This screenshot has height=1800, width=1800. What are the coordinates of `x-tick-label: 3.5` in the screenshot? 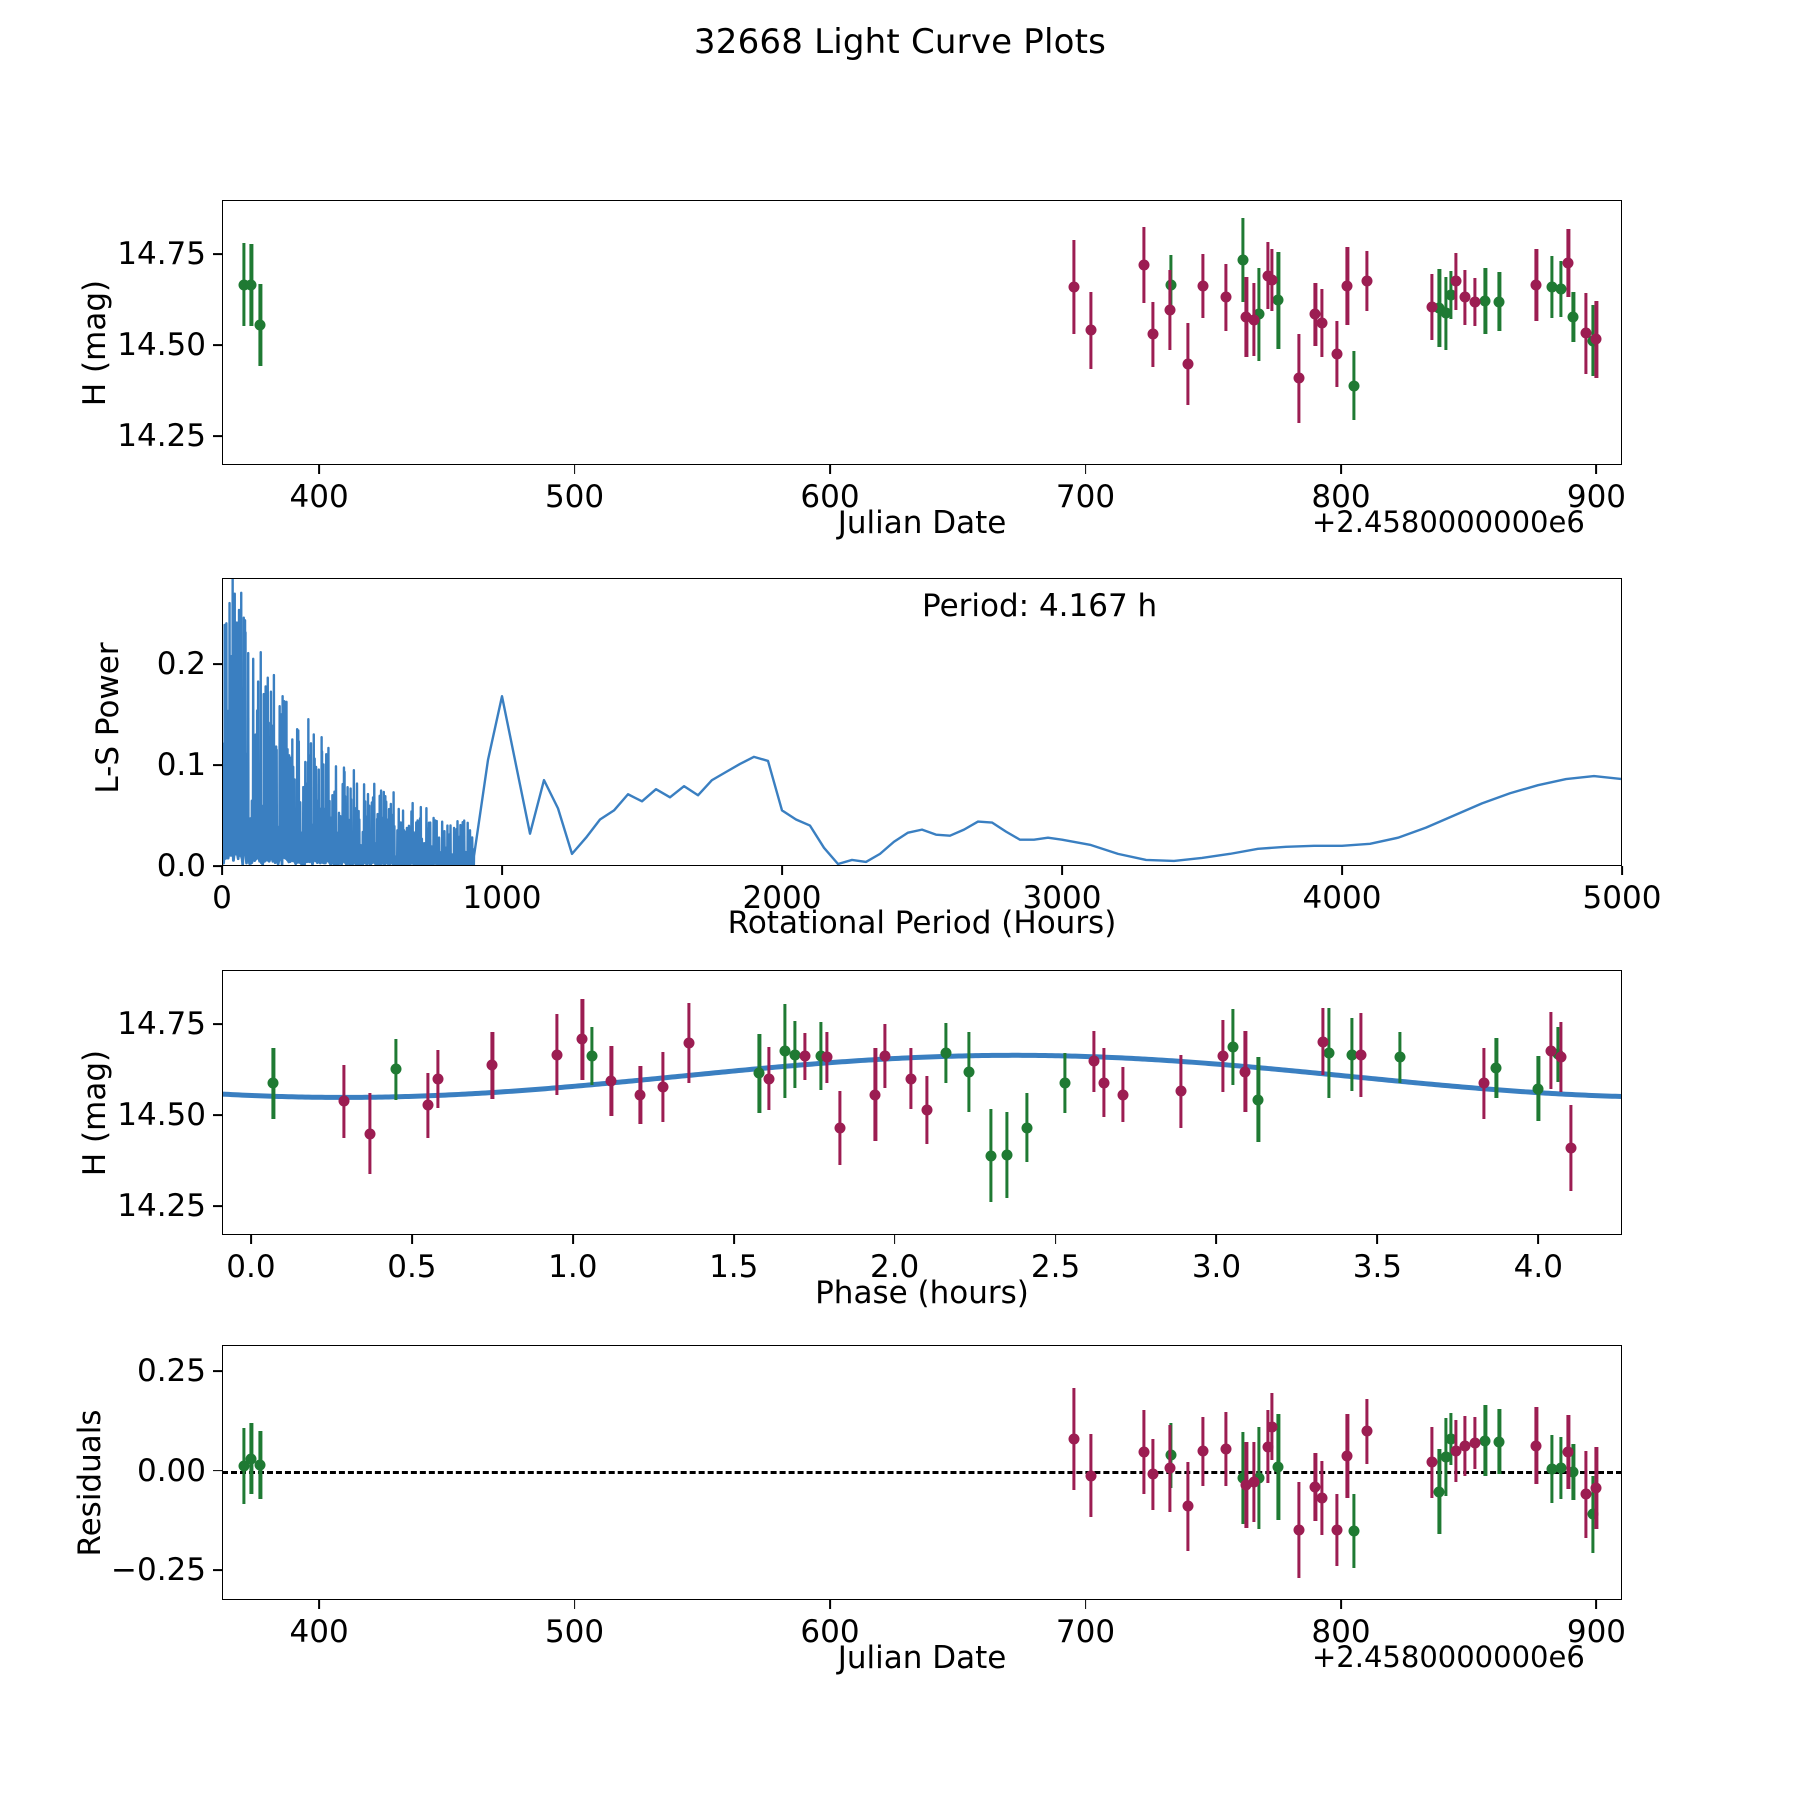 It's located at (1377, 1267).